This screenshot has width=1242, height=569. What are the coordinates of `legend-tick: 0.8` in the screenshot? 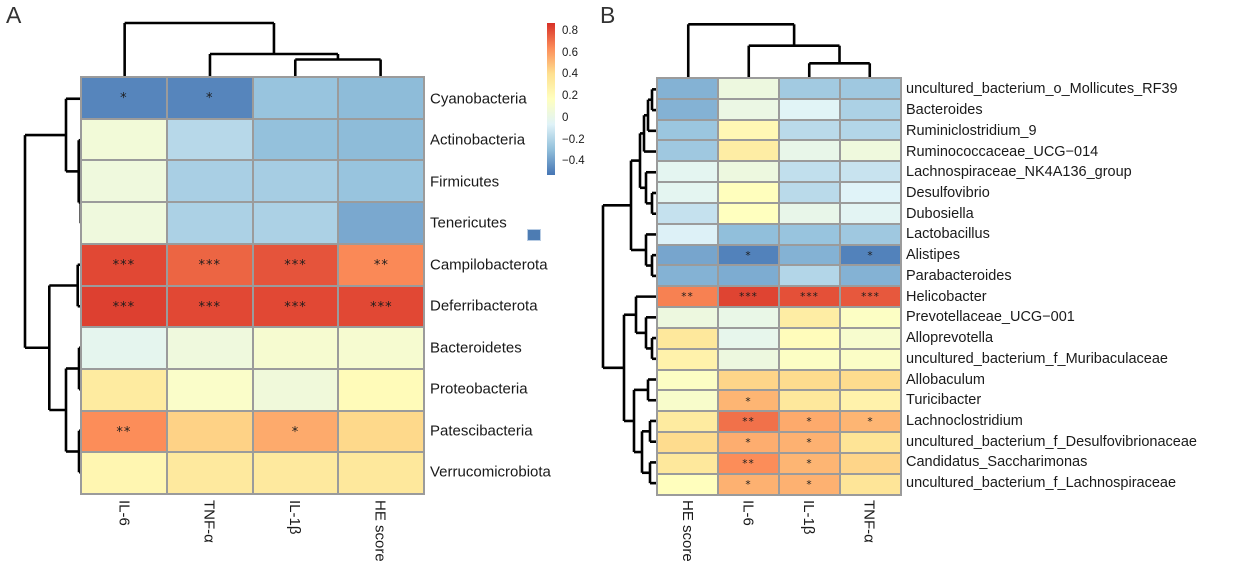 It's located at (570, 31).